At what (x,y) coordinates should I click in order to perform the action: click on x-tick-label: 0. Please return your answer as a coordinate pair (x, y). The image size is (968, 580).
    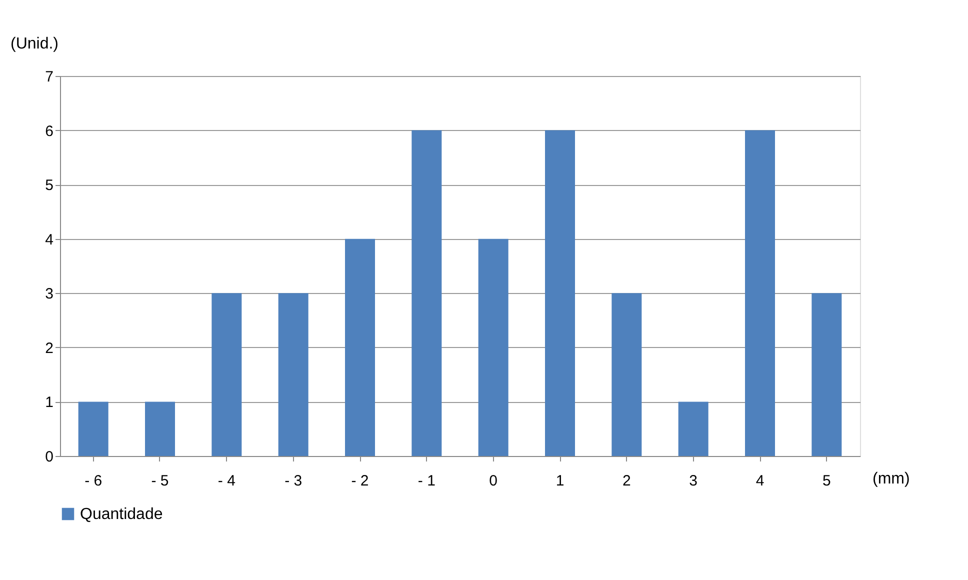
    Looking at the image, I should click on (493, 481).